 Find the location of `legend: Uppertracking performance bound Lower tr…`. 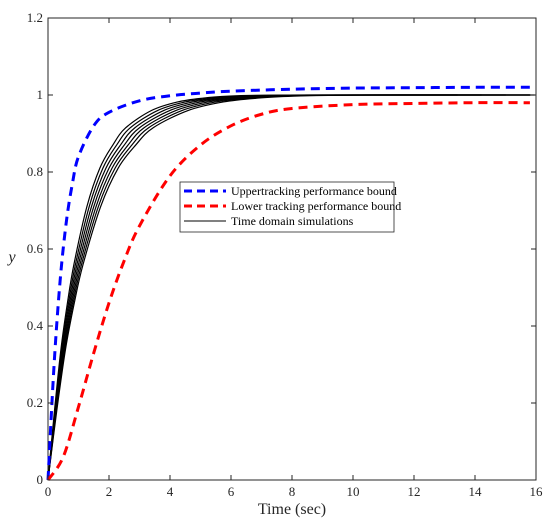

legend: Uppertracking performance bound Lower tr… is located at coordinates (290, 207).